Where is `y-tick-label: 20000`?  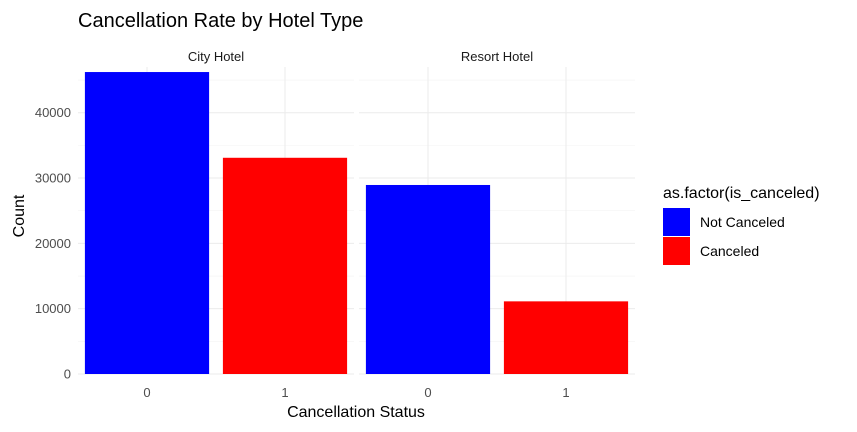 y-tick-label: 20000 is located at coordinates (53, 243).